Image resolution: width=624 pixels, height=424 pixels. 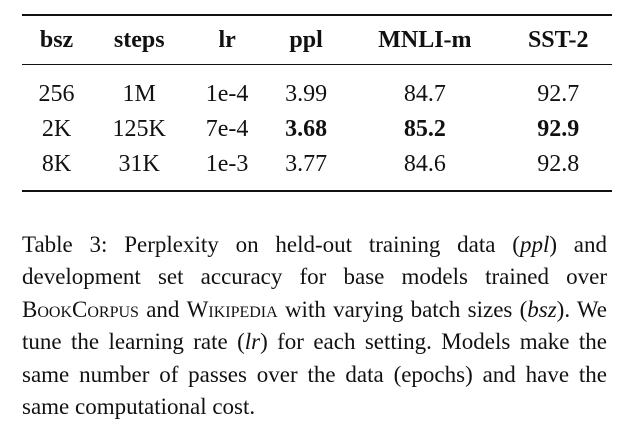 What do you see at coordinates (542, 309) in the screenshot?
I see `caption-italic: bsz` at bounding box center [542, 309].